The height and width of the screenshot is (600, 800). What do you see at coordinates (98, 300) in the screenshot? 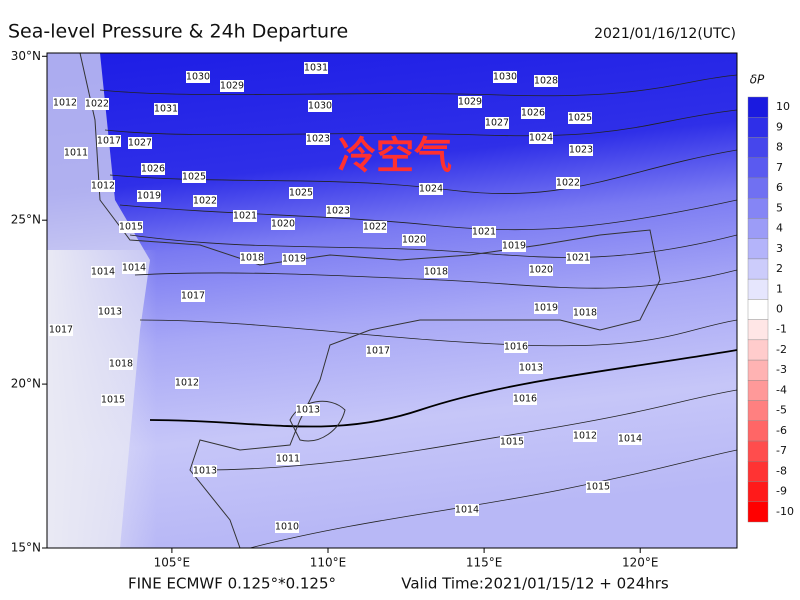
I see `west-field` at bounding box center [98, 300].